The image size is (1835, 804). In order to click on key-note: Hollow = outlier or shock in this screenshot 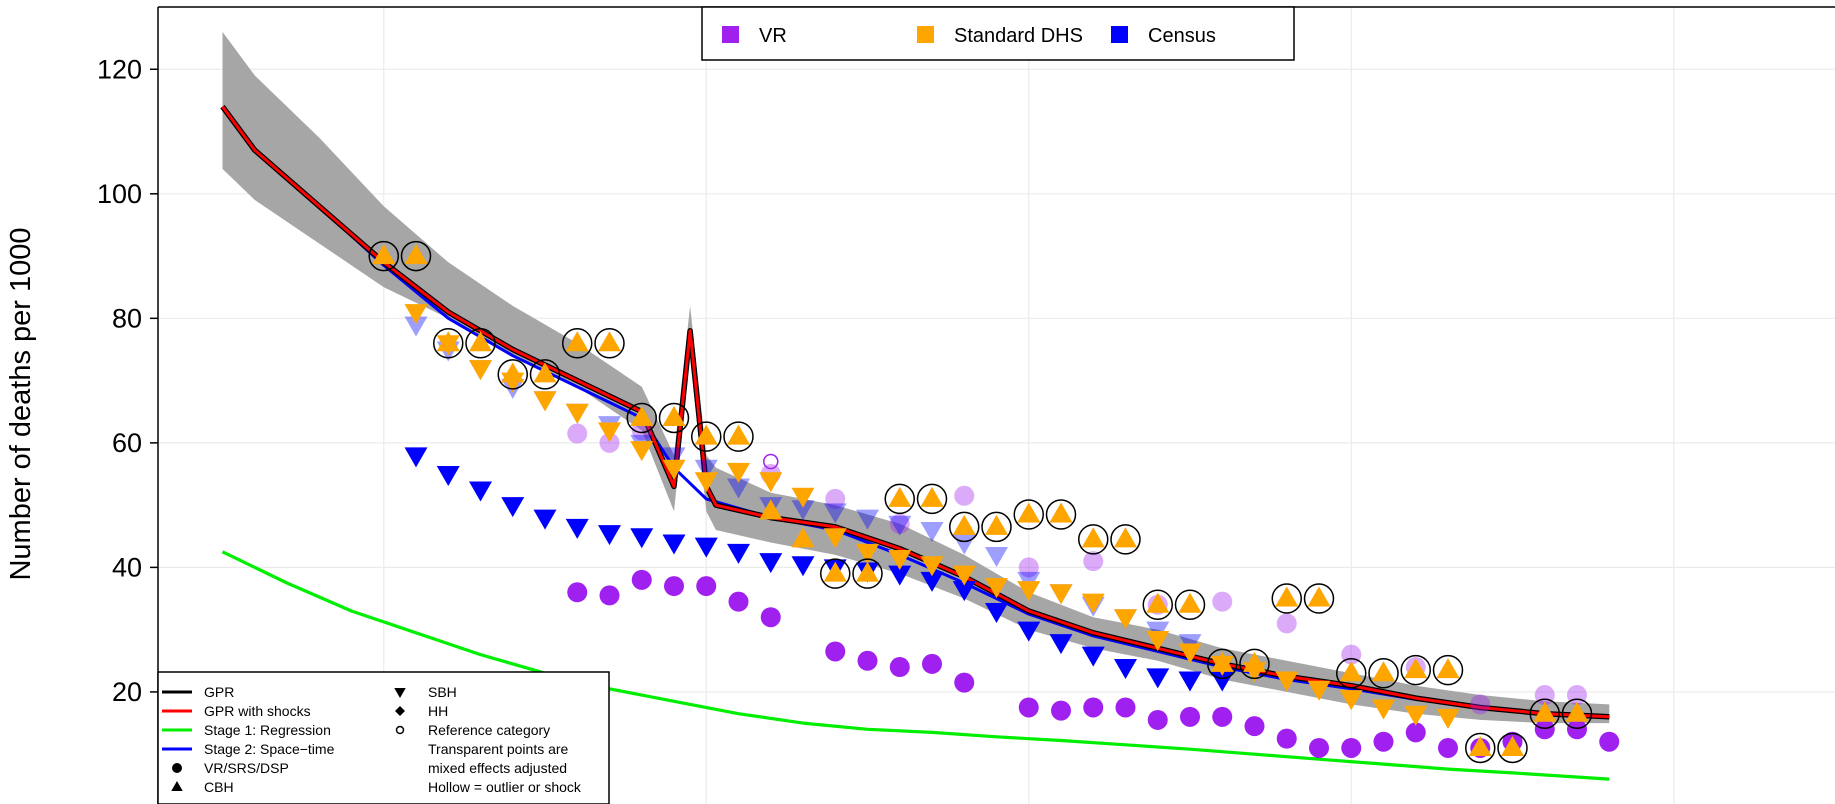, I will do `click(505, 787)`.